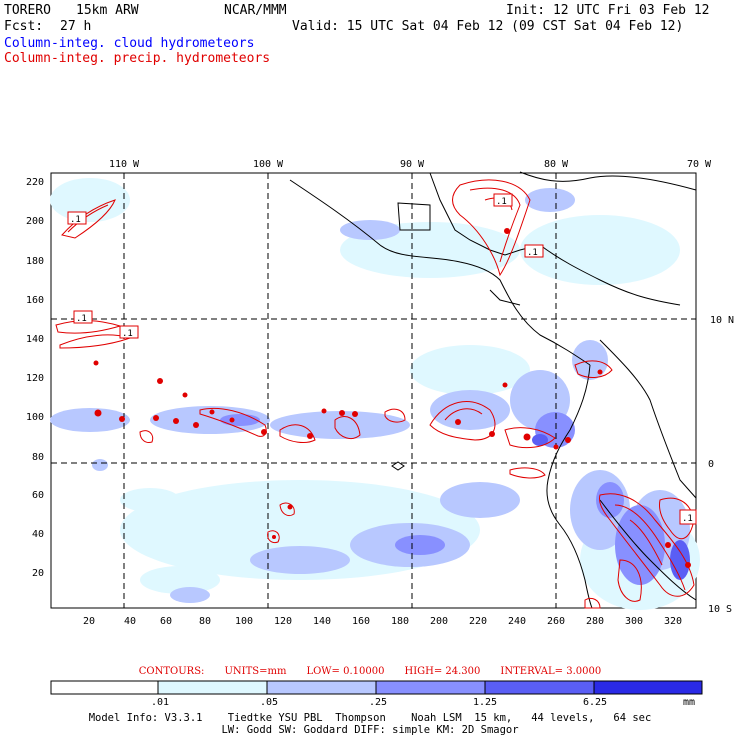 The width and height of the screenshot is (740, 740). Describe the element at coordinates (38, 573) in the screenshot. I see `y-tick-label: 20` at that location.